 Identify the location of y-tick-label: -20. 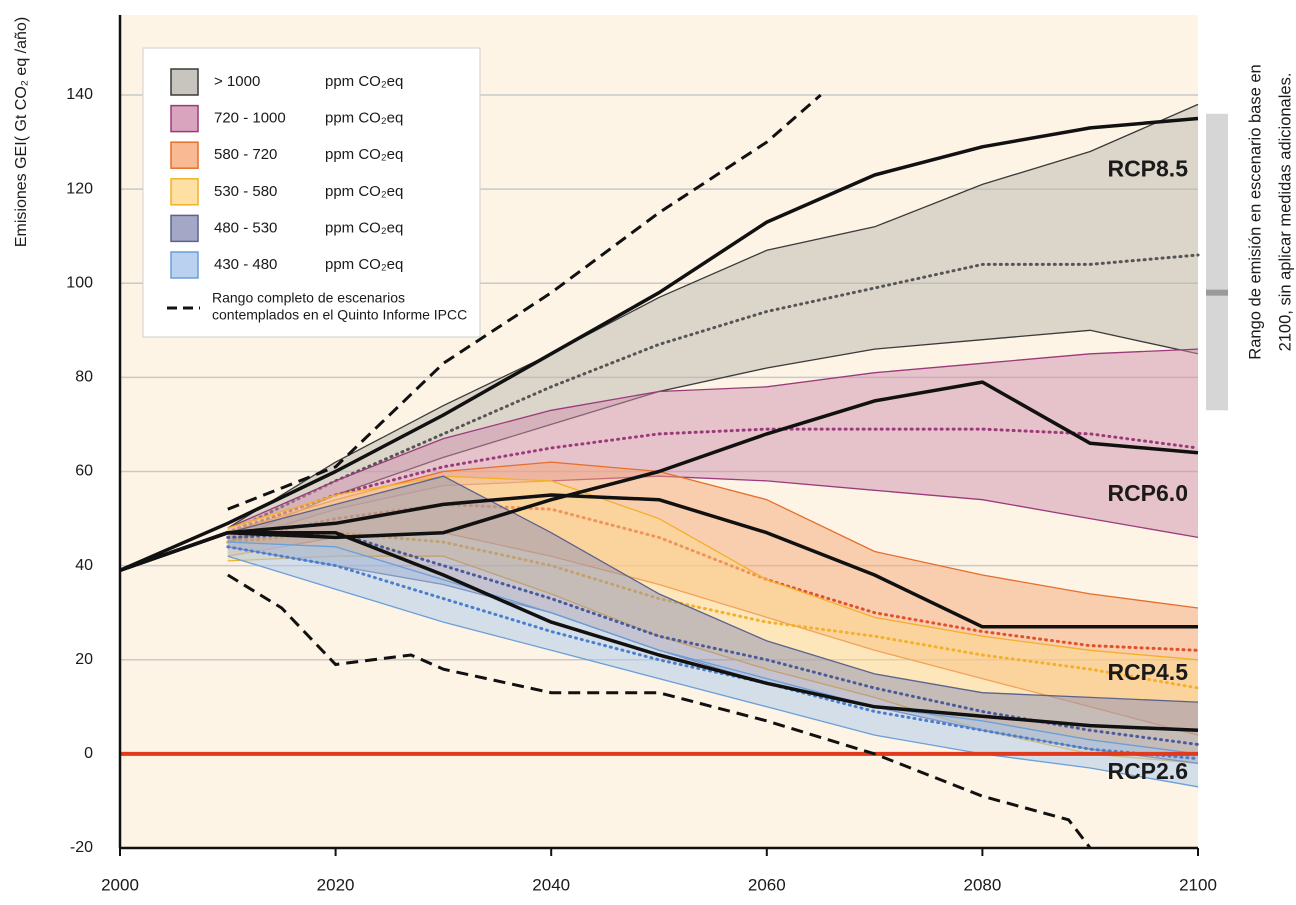
(81, 847).